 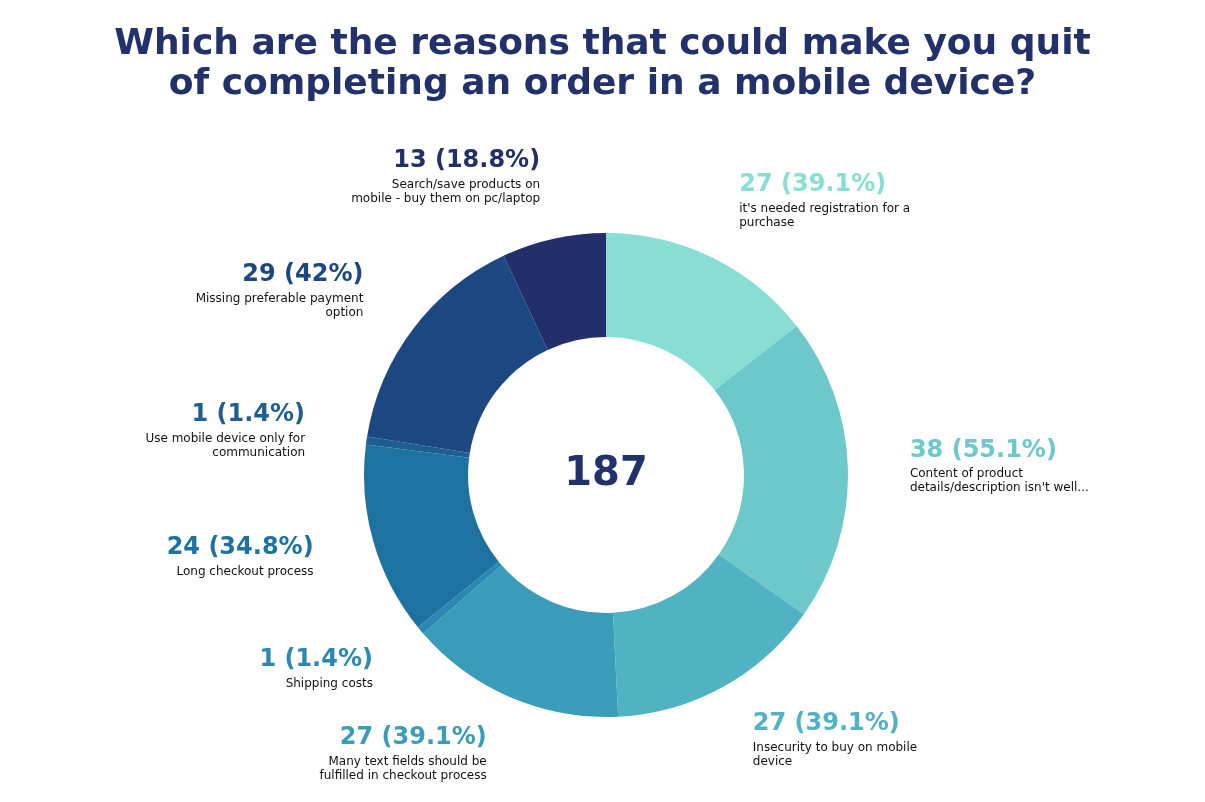 I want to click on data-label: 29 (42%), so click(x=303, y=273).